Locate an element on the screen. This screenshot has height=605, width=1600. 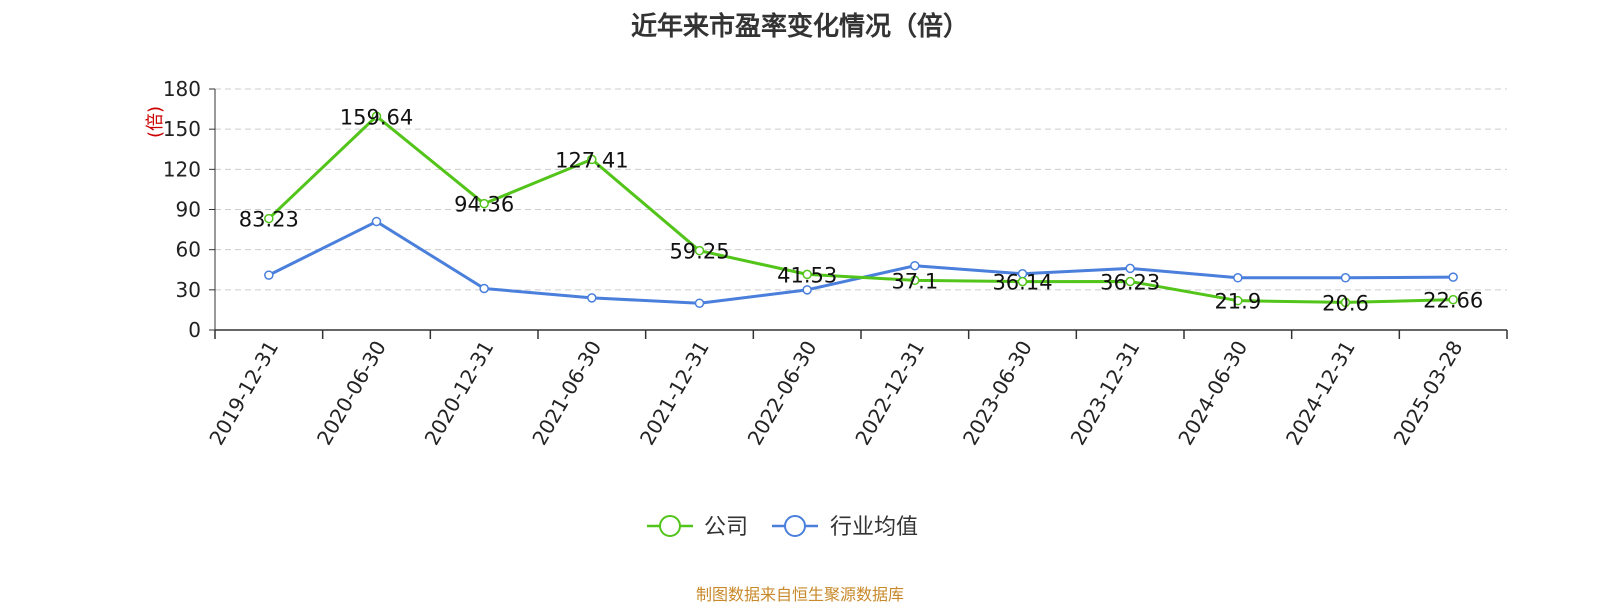
x-tick-label: 2023-12-31 is located at coordinates (1105, 393).